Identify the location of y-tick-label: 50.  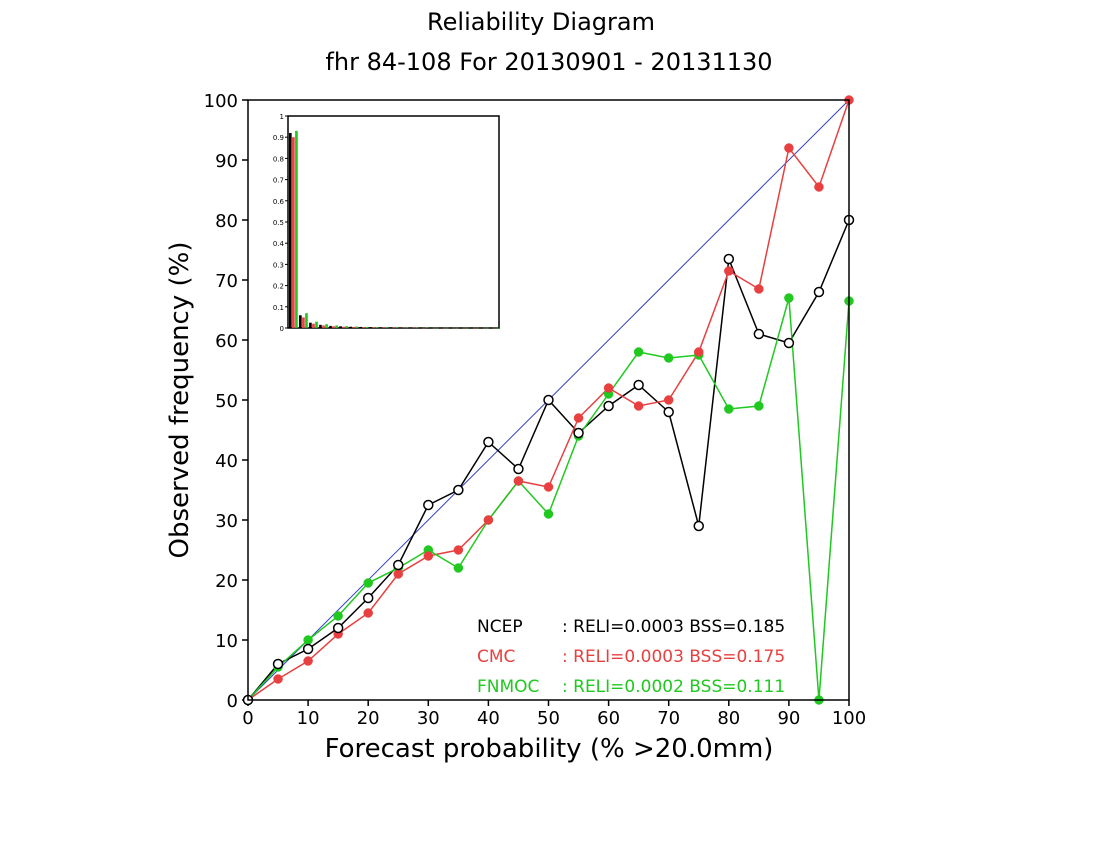
(226, 401).